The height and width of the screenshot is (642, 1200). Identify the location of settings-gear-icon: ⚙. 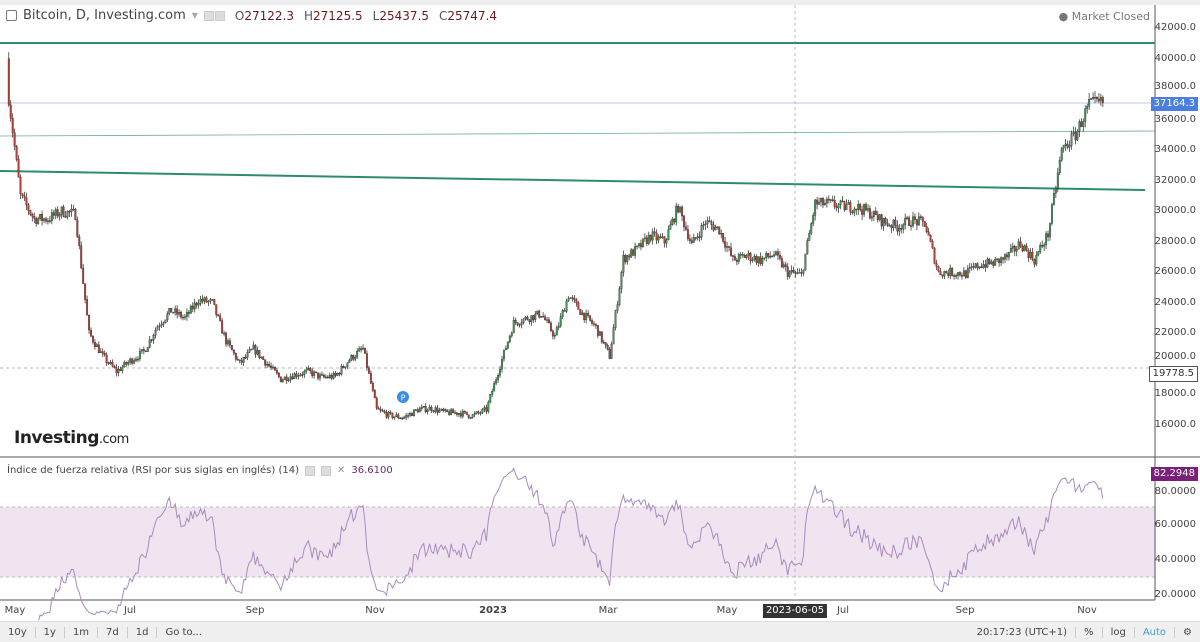
(1187, 632).